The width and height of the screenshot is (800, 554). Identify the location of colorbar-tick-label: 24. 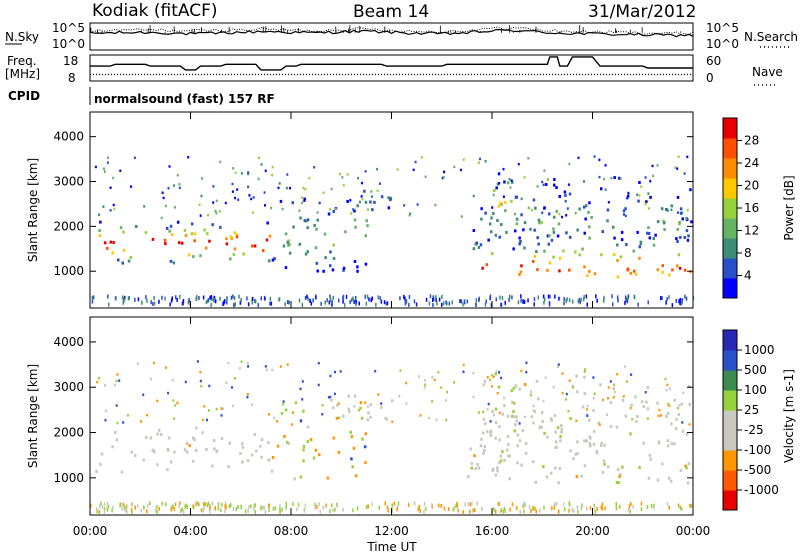
(751, 163).